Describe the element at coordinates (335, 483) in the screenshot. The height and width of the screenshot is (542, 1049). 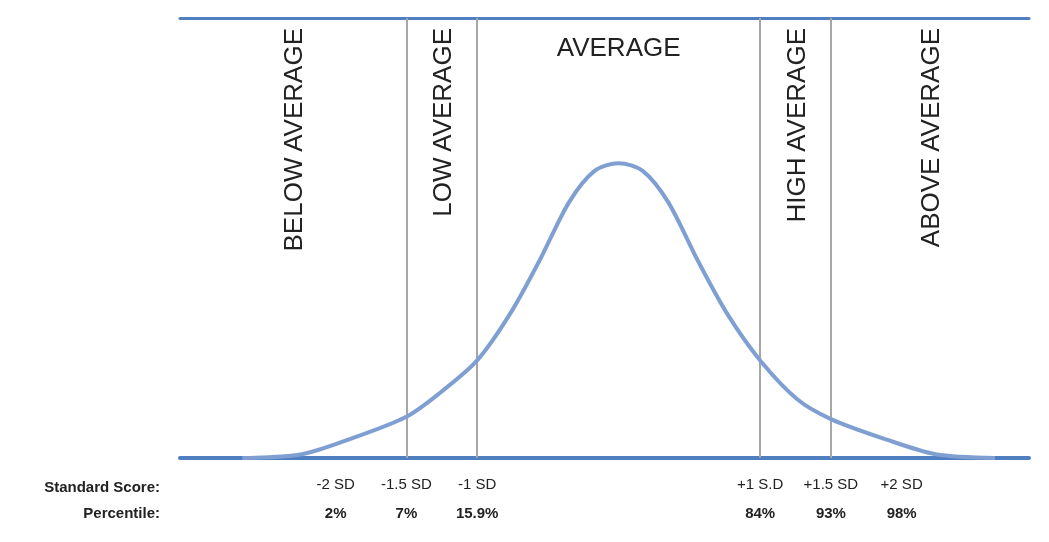
I see `x-tick-label: -2 SD` at that location.